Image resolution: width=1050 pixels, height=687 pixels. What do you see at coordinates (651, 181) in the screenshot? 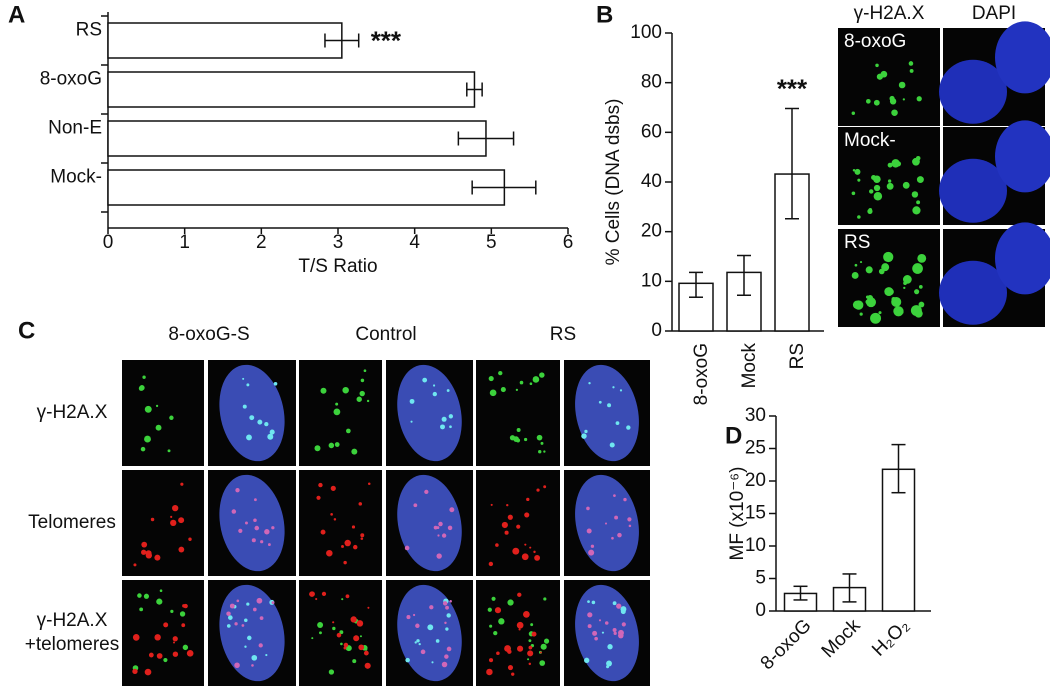
I see `y-tick-label: 40` at bounding box center [651, 181].